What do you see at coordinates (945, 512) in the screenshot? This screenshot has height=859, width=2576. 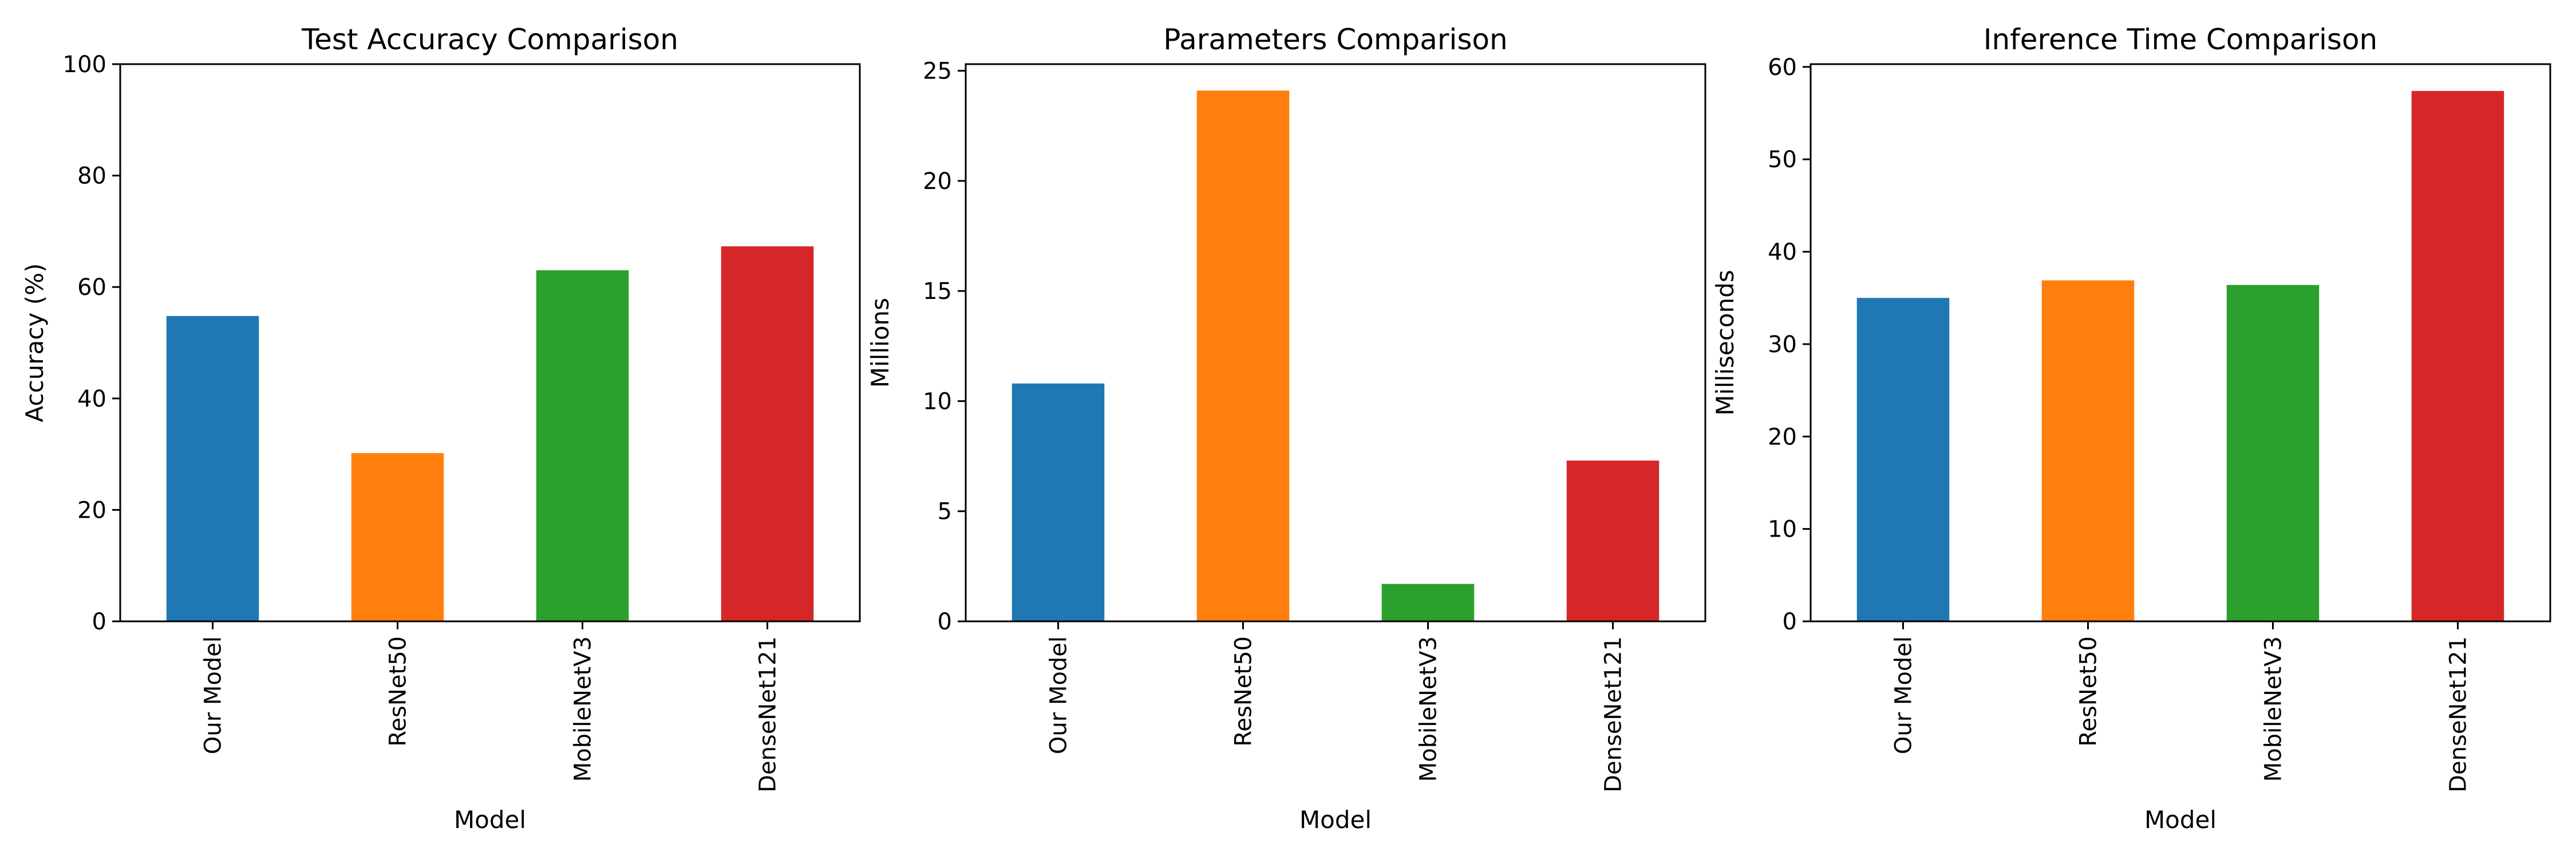 I see `y-tick-label: 5` at bounding box center [945, 512].